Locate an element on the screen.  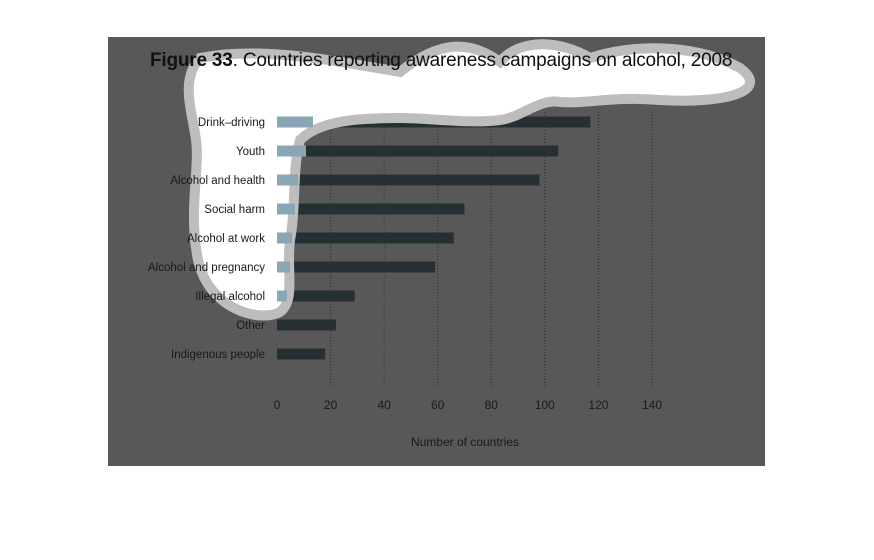
highlight-bars is located at coordinates (295, 209).